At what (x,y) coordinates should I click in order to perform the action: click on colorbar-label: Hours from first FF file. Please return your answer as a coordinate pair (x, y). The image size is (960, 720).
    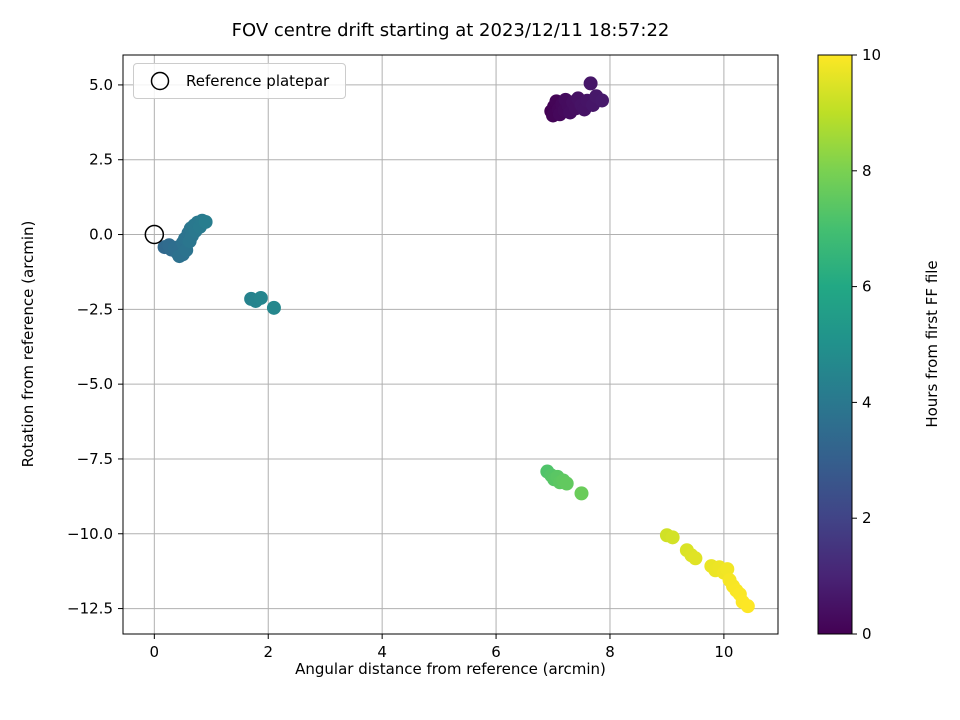
    Looking at the image, I should click on (932, 344).